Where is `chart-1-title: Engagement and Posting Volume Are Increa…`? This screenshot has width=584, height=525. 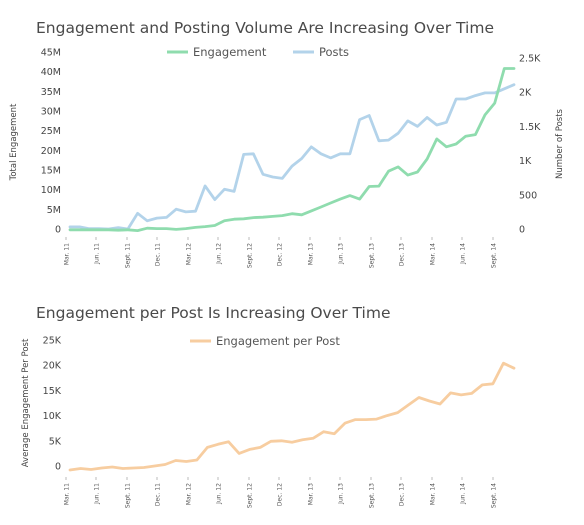
chart-1-title: Engagement and Posting Volume Are Increa… is located at coordinates (265, 28).